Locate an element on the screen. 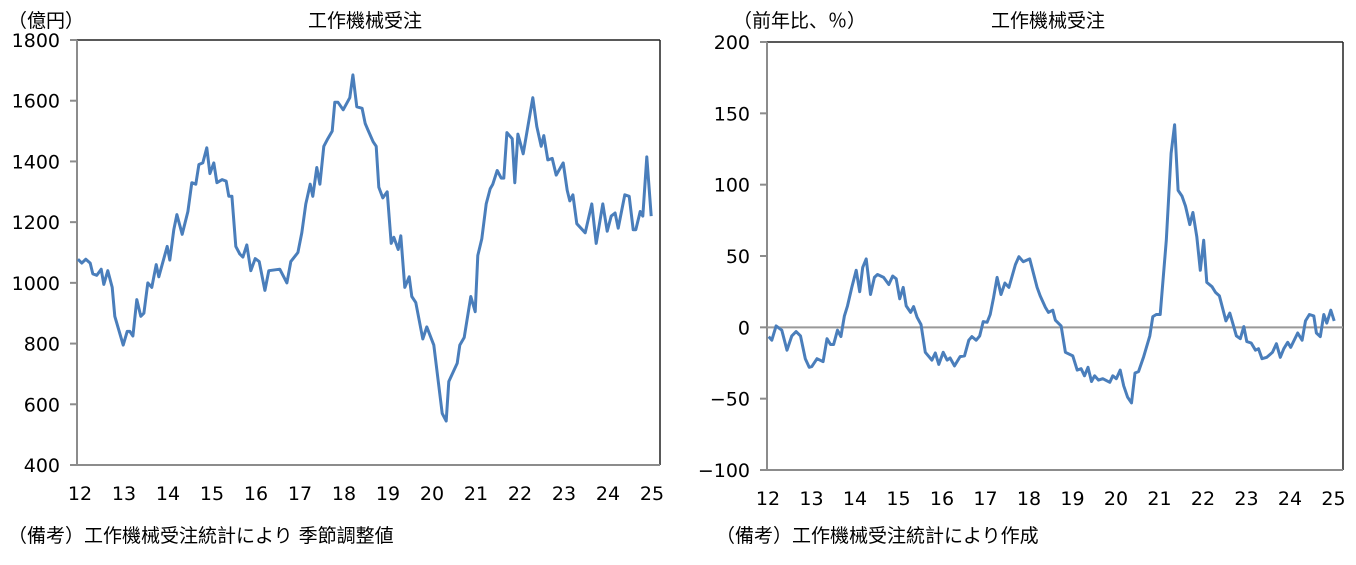  y-tick-label: −100 is located at coordinates (724, 471).